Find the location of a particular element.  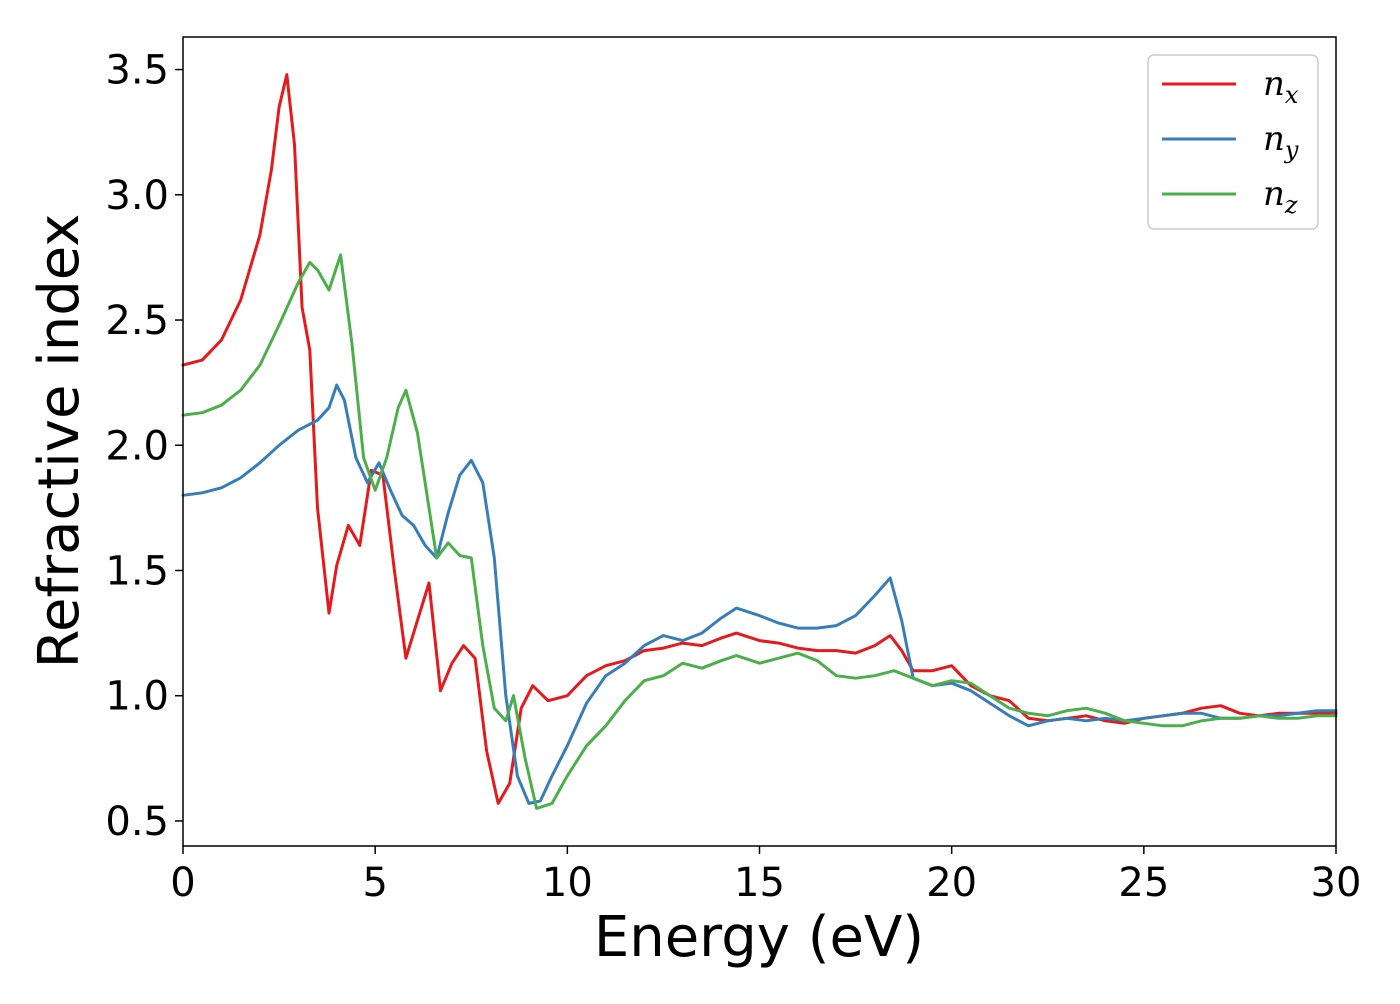

x-axis-label: Energy (eV) is located at coordinates (759, 937).